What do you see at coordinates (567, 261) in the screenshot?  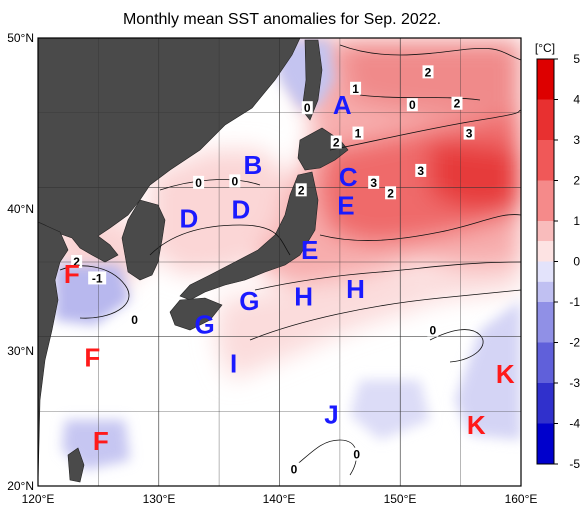 I see `colorbar-ticks: 5 4 3 2 1 0 -1 -2 -3 -4 -5` at bounding box center [567, 261].